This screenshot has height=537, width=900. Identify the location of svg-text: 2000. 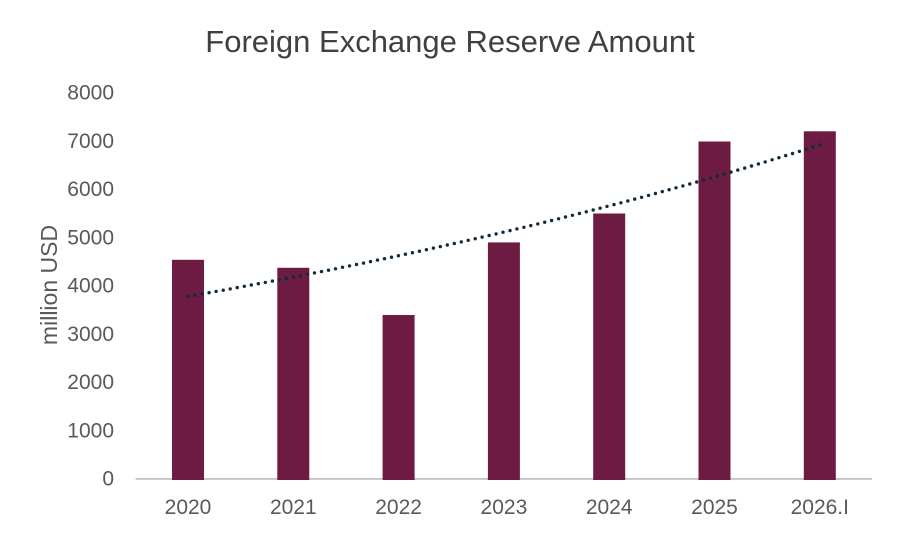
(90, 382).